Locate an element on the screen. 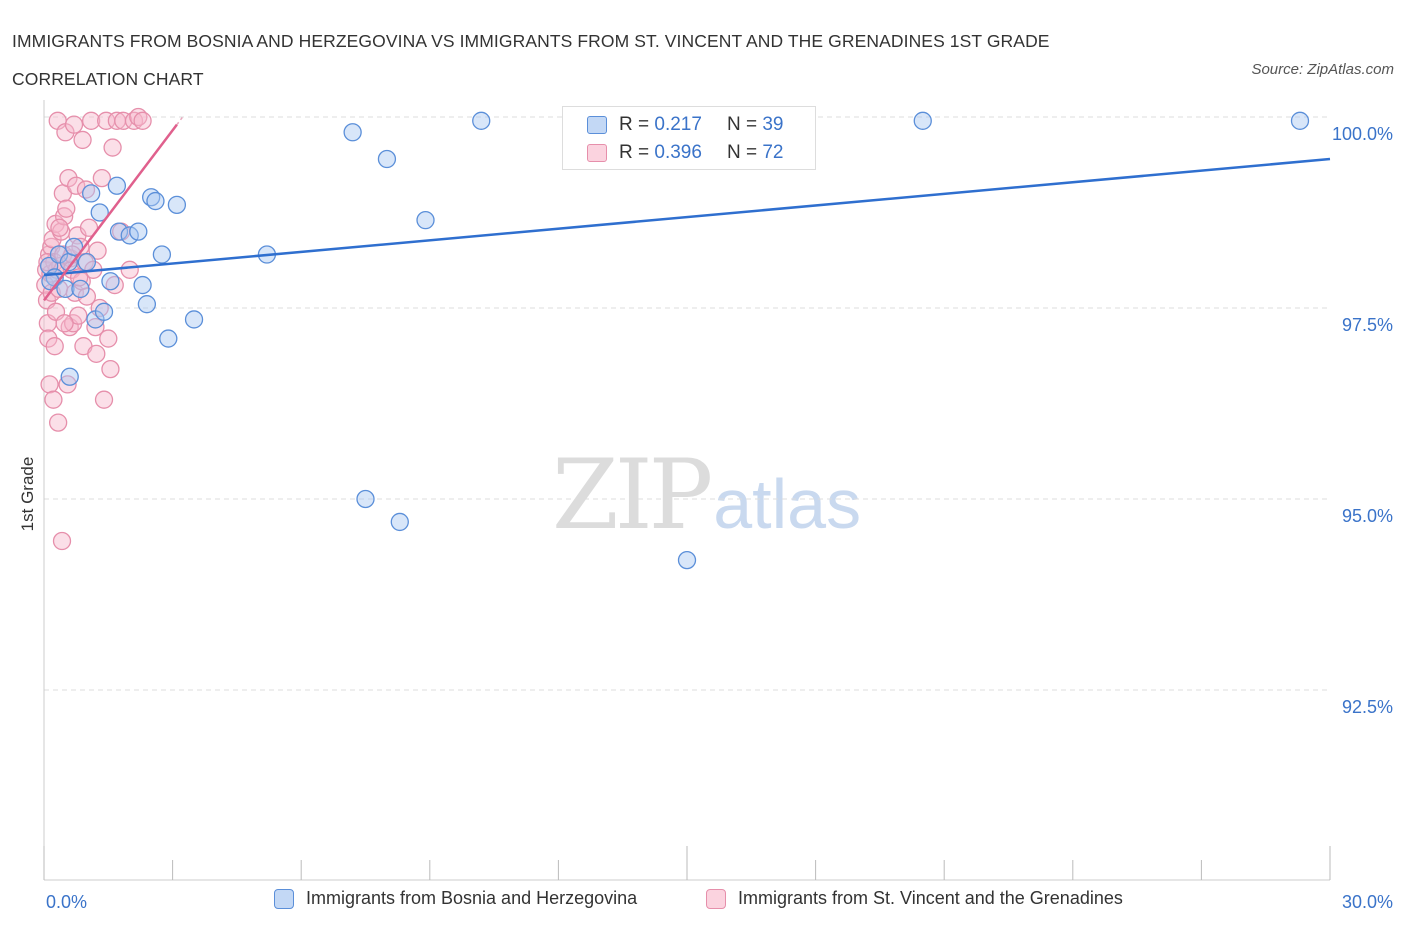  y-tick-label: 95.0% is located at coordinates (1367, 516).